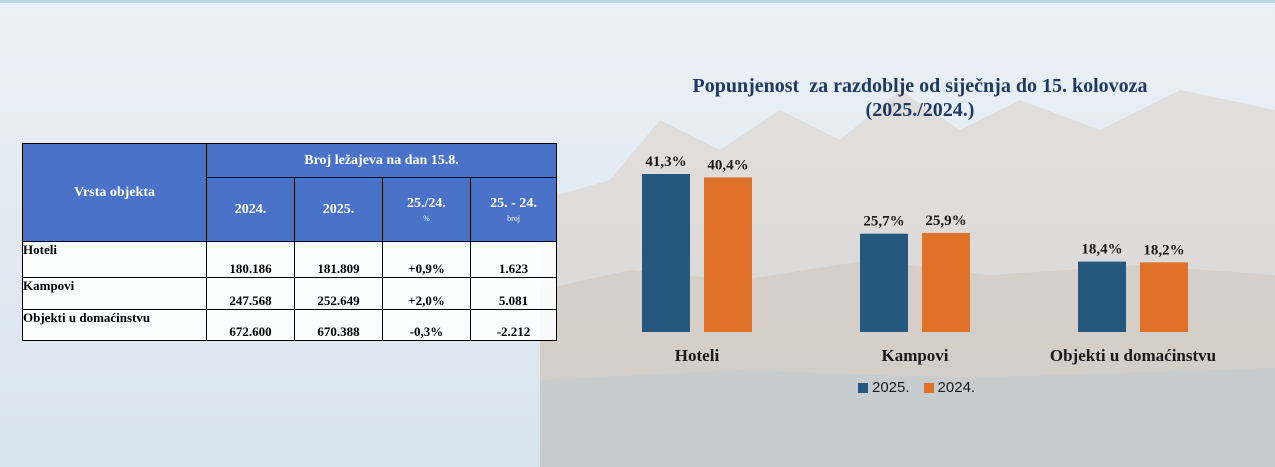 Image resolution: width=1275 pixels, height=467 pixels. Describe the element at coordinates (426, 325) in the screenshot. I see `table-cell: -0,3%` at that location.